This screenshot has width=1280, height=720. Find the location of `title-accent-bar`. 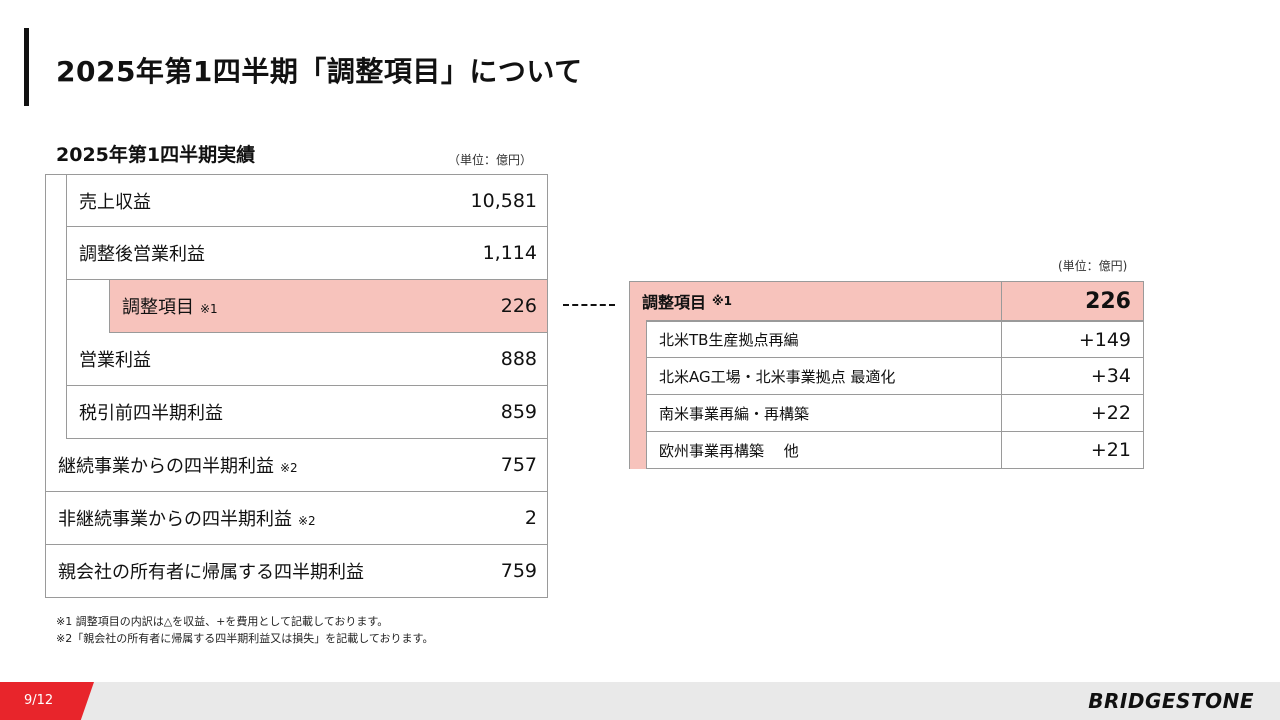

title-accent-bar is located at coordinates (26, 67).